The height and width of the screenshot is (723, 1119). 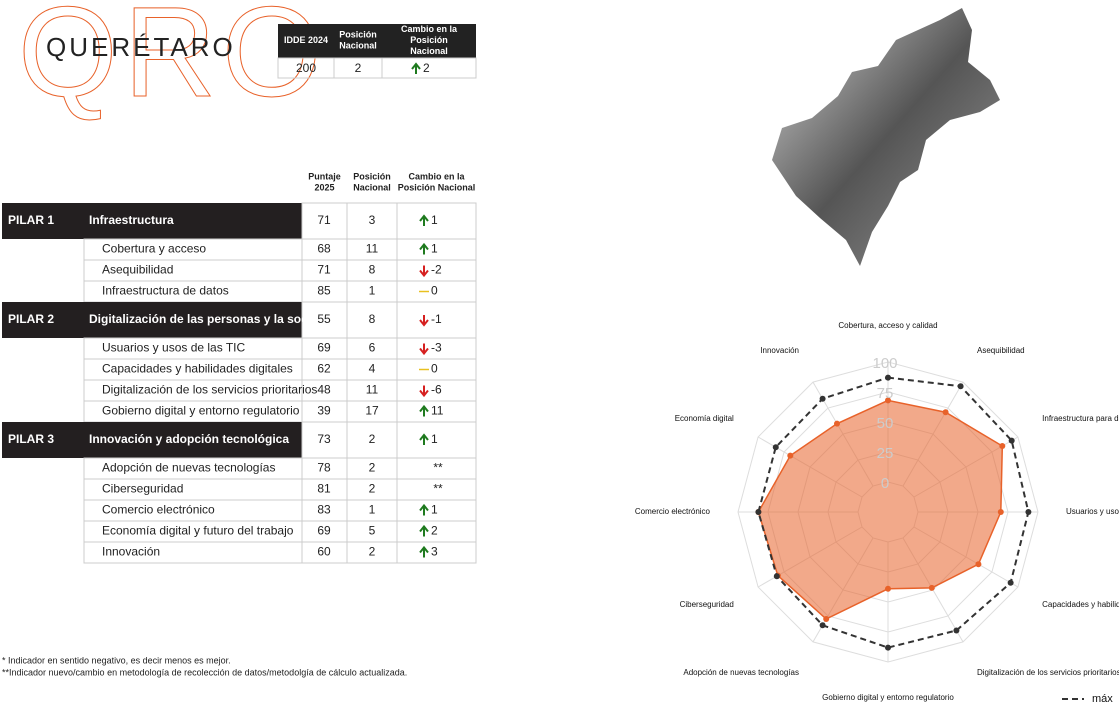 What do you see at coordinates (372, 319) in the screenshot?
I see `pillar-position: 8` at bounding box center [372, 319].